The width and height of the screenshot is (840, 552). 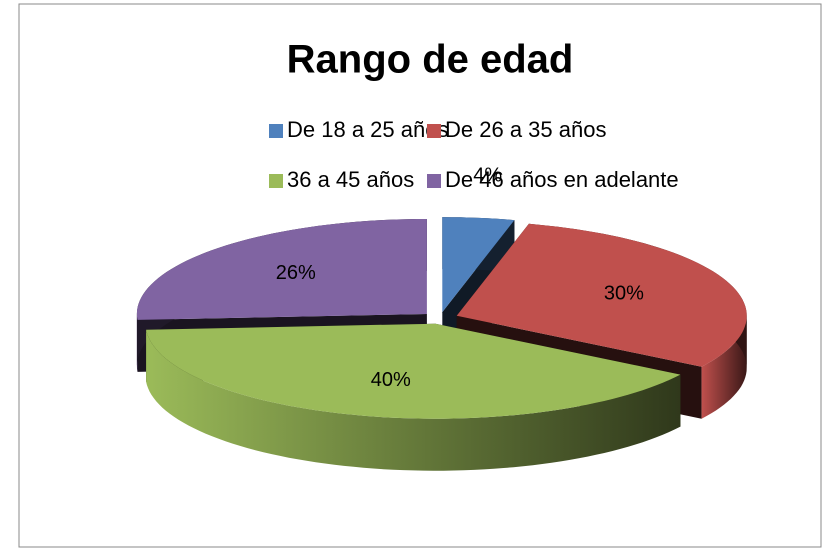 I want to click on data-label: 4%, so click(x=487, y=176).